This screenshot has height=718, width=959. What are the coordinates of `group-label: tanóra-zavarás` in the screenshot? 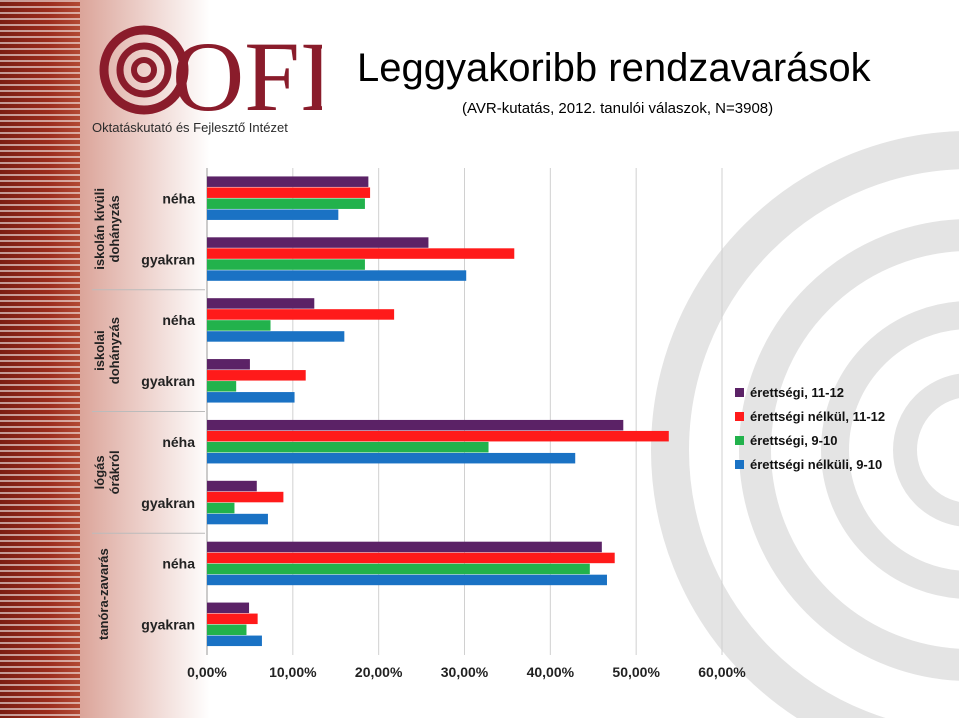 It's located at (103, 594).